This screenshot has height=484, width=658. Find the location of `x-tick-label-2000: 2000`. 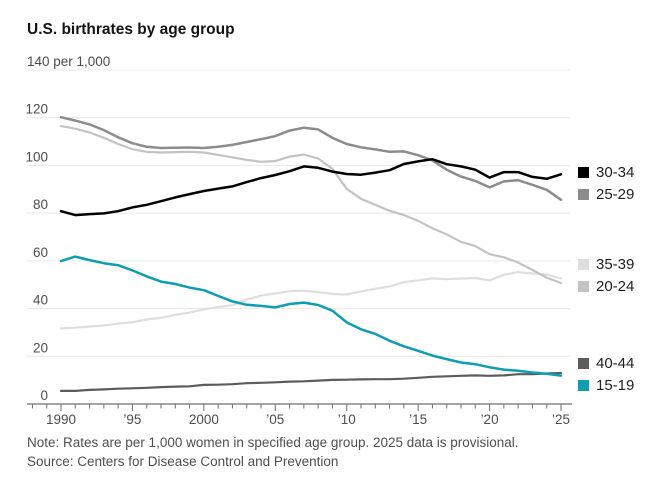

x-tick-label-2000: 2000 is located at coordinates (204, 419).